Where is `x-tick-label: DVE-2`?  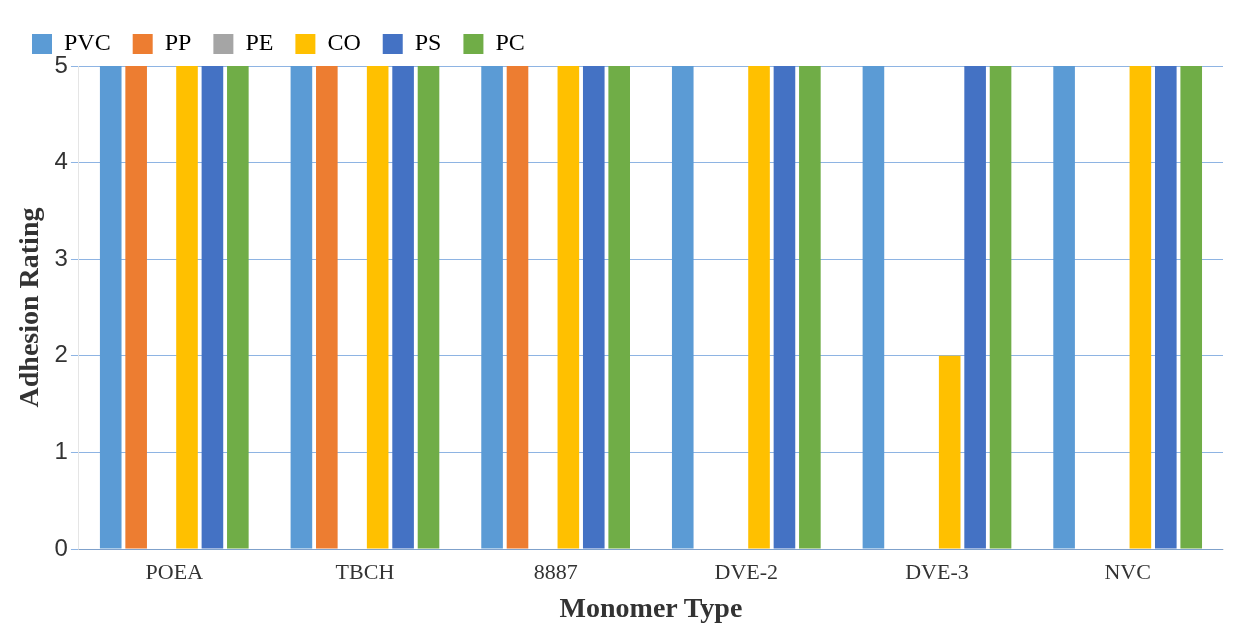 x-tick-label: DVE-2 is located at coordinates (746, 571).